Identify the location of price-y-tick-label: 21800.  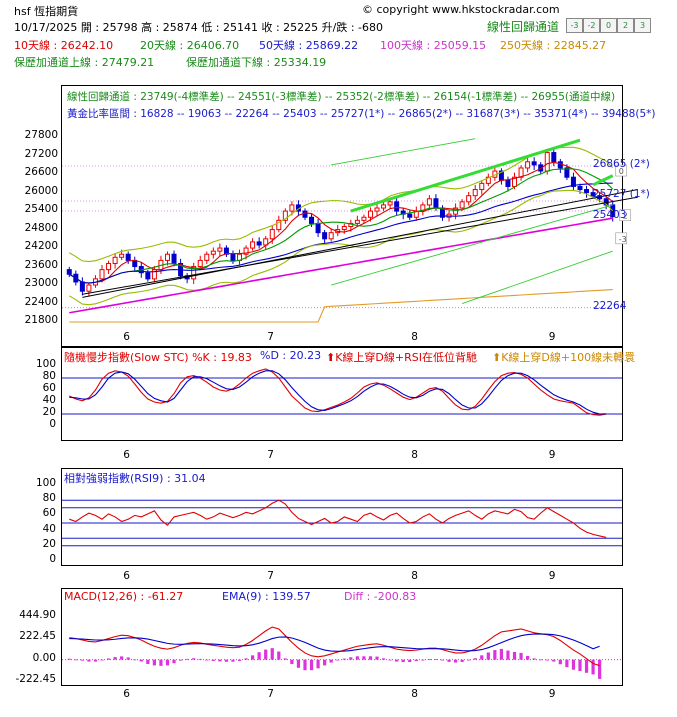
(41, 320).